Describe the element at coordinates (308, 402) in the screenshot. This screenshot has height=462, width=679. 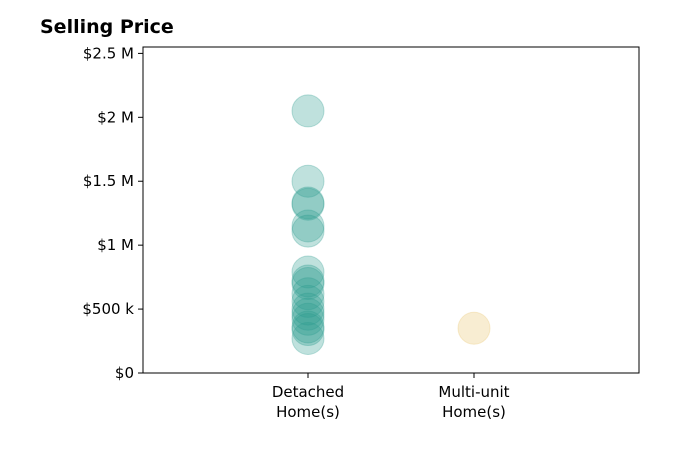
I see `x-tick-label-0: Detached Home(s)` at that location.